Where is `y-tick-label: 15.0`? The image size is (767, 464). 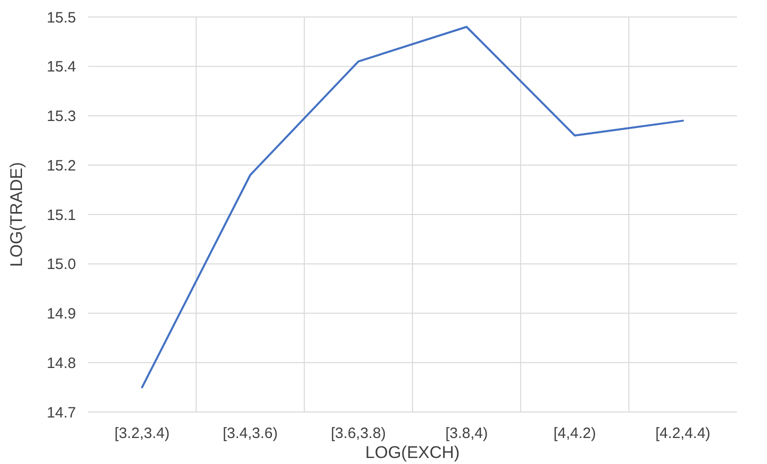 y-tick-label: 15.0 is located at coordinates (61, 265).